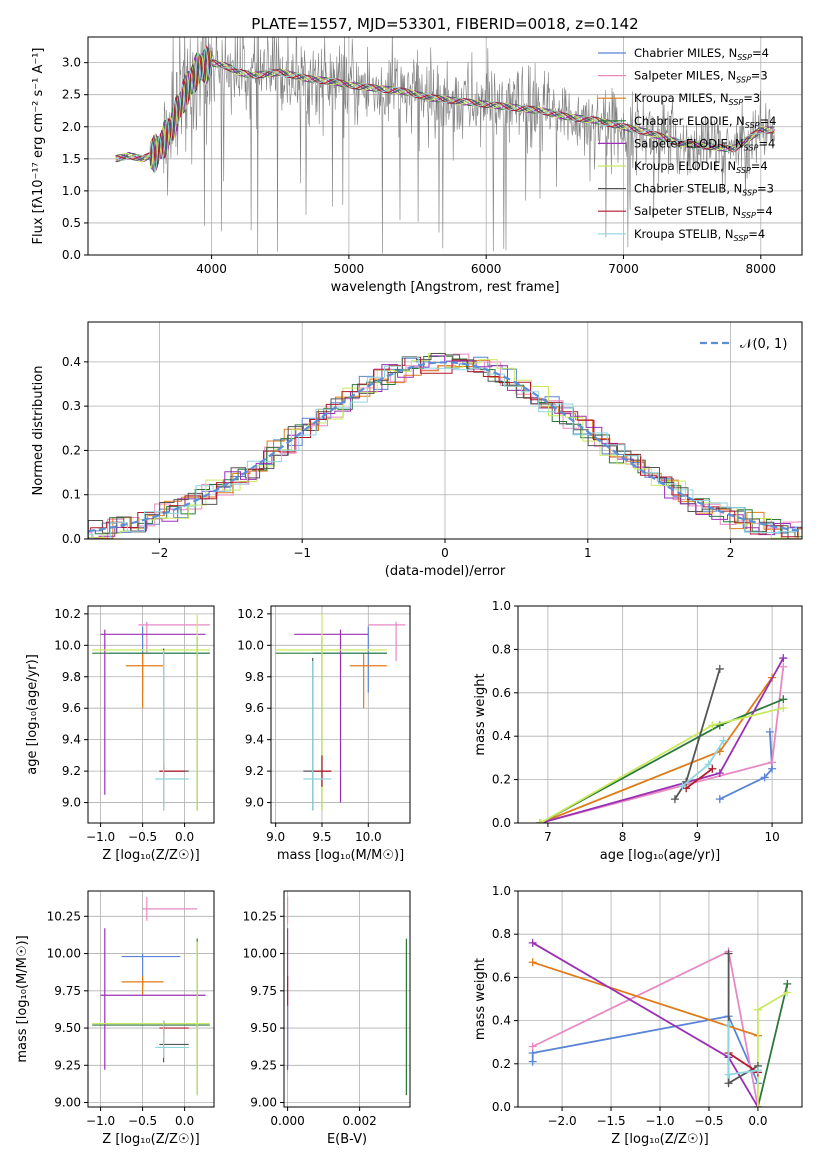 Image resolution: width=819 pixels, height=1170 pixels. I want to click on gridlines, so click(347, 999).